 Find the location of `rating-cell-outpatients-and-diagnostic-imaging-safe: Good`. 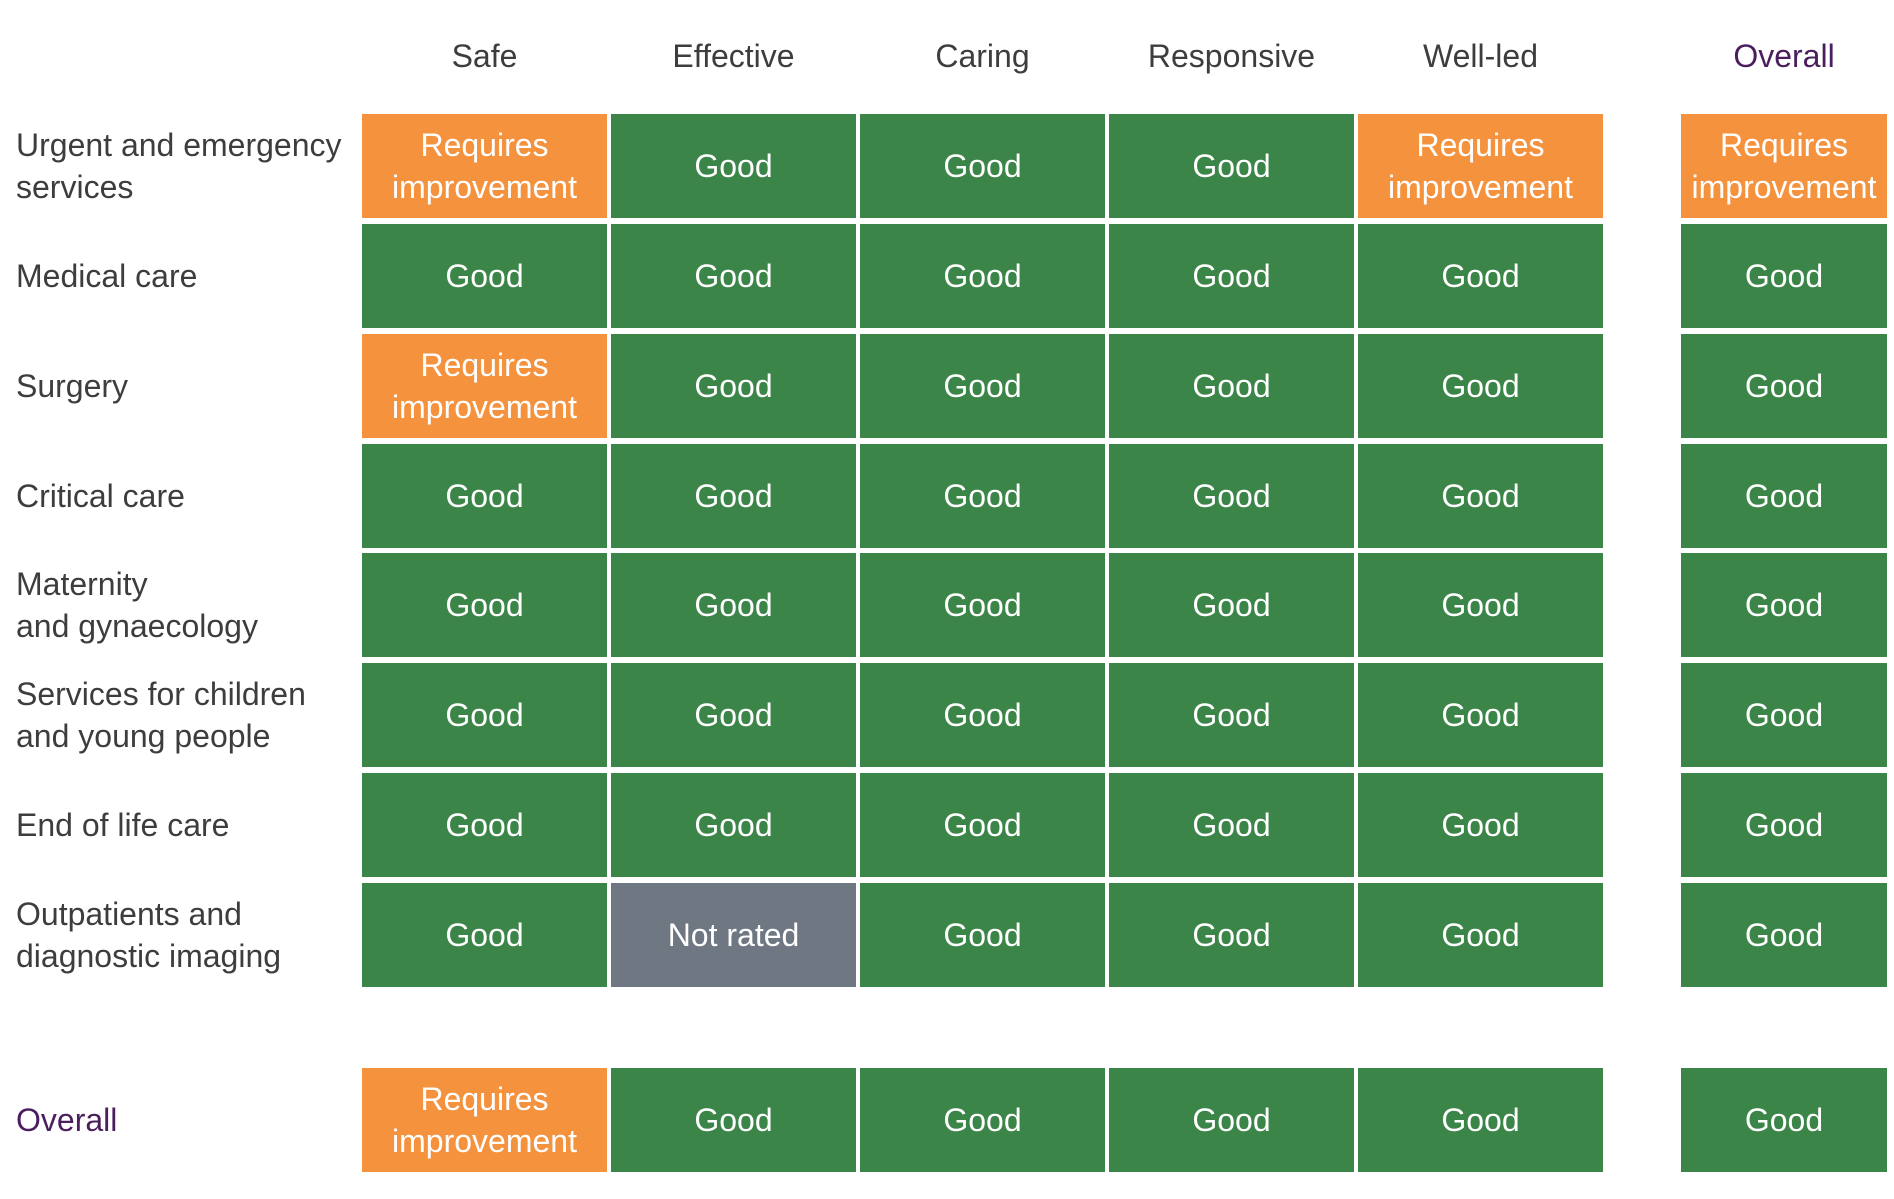

rating-cell-outpatients-and-diagnostic-imaging-safe: Good is located at coordinates (484, 935).